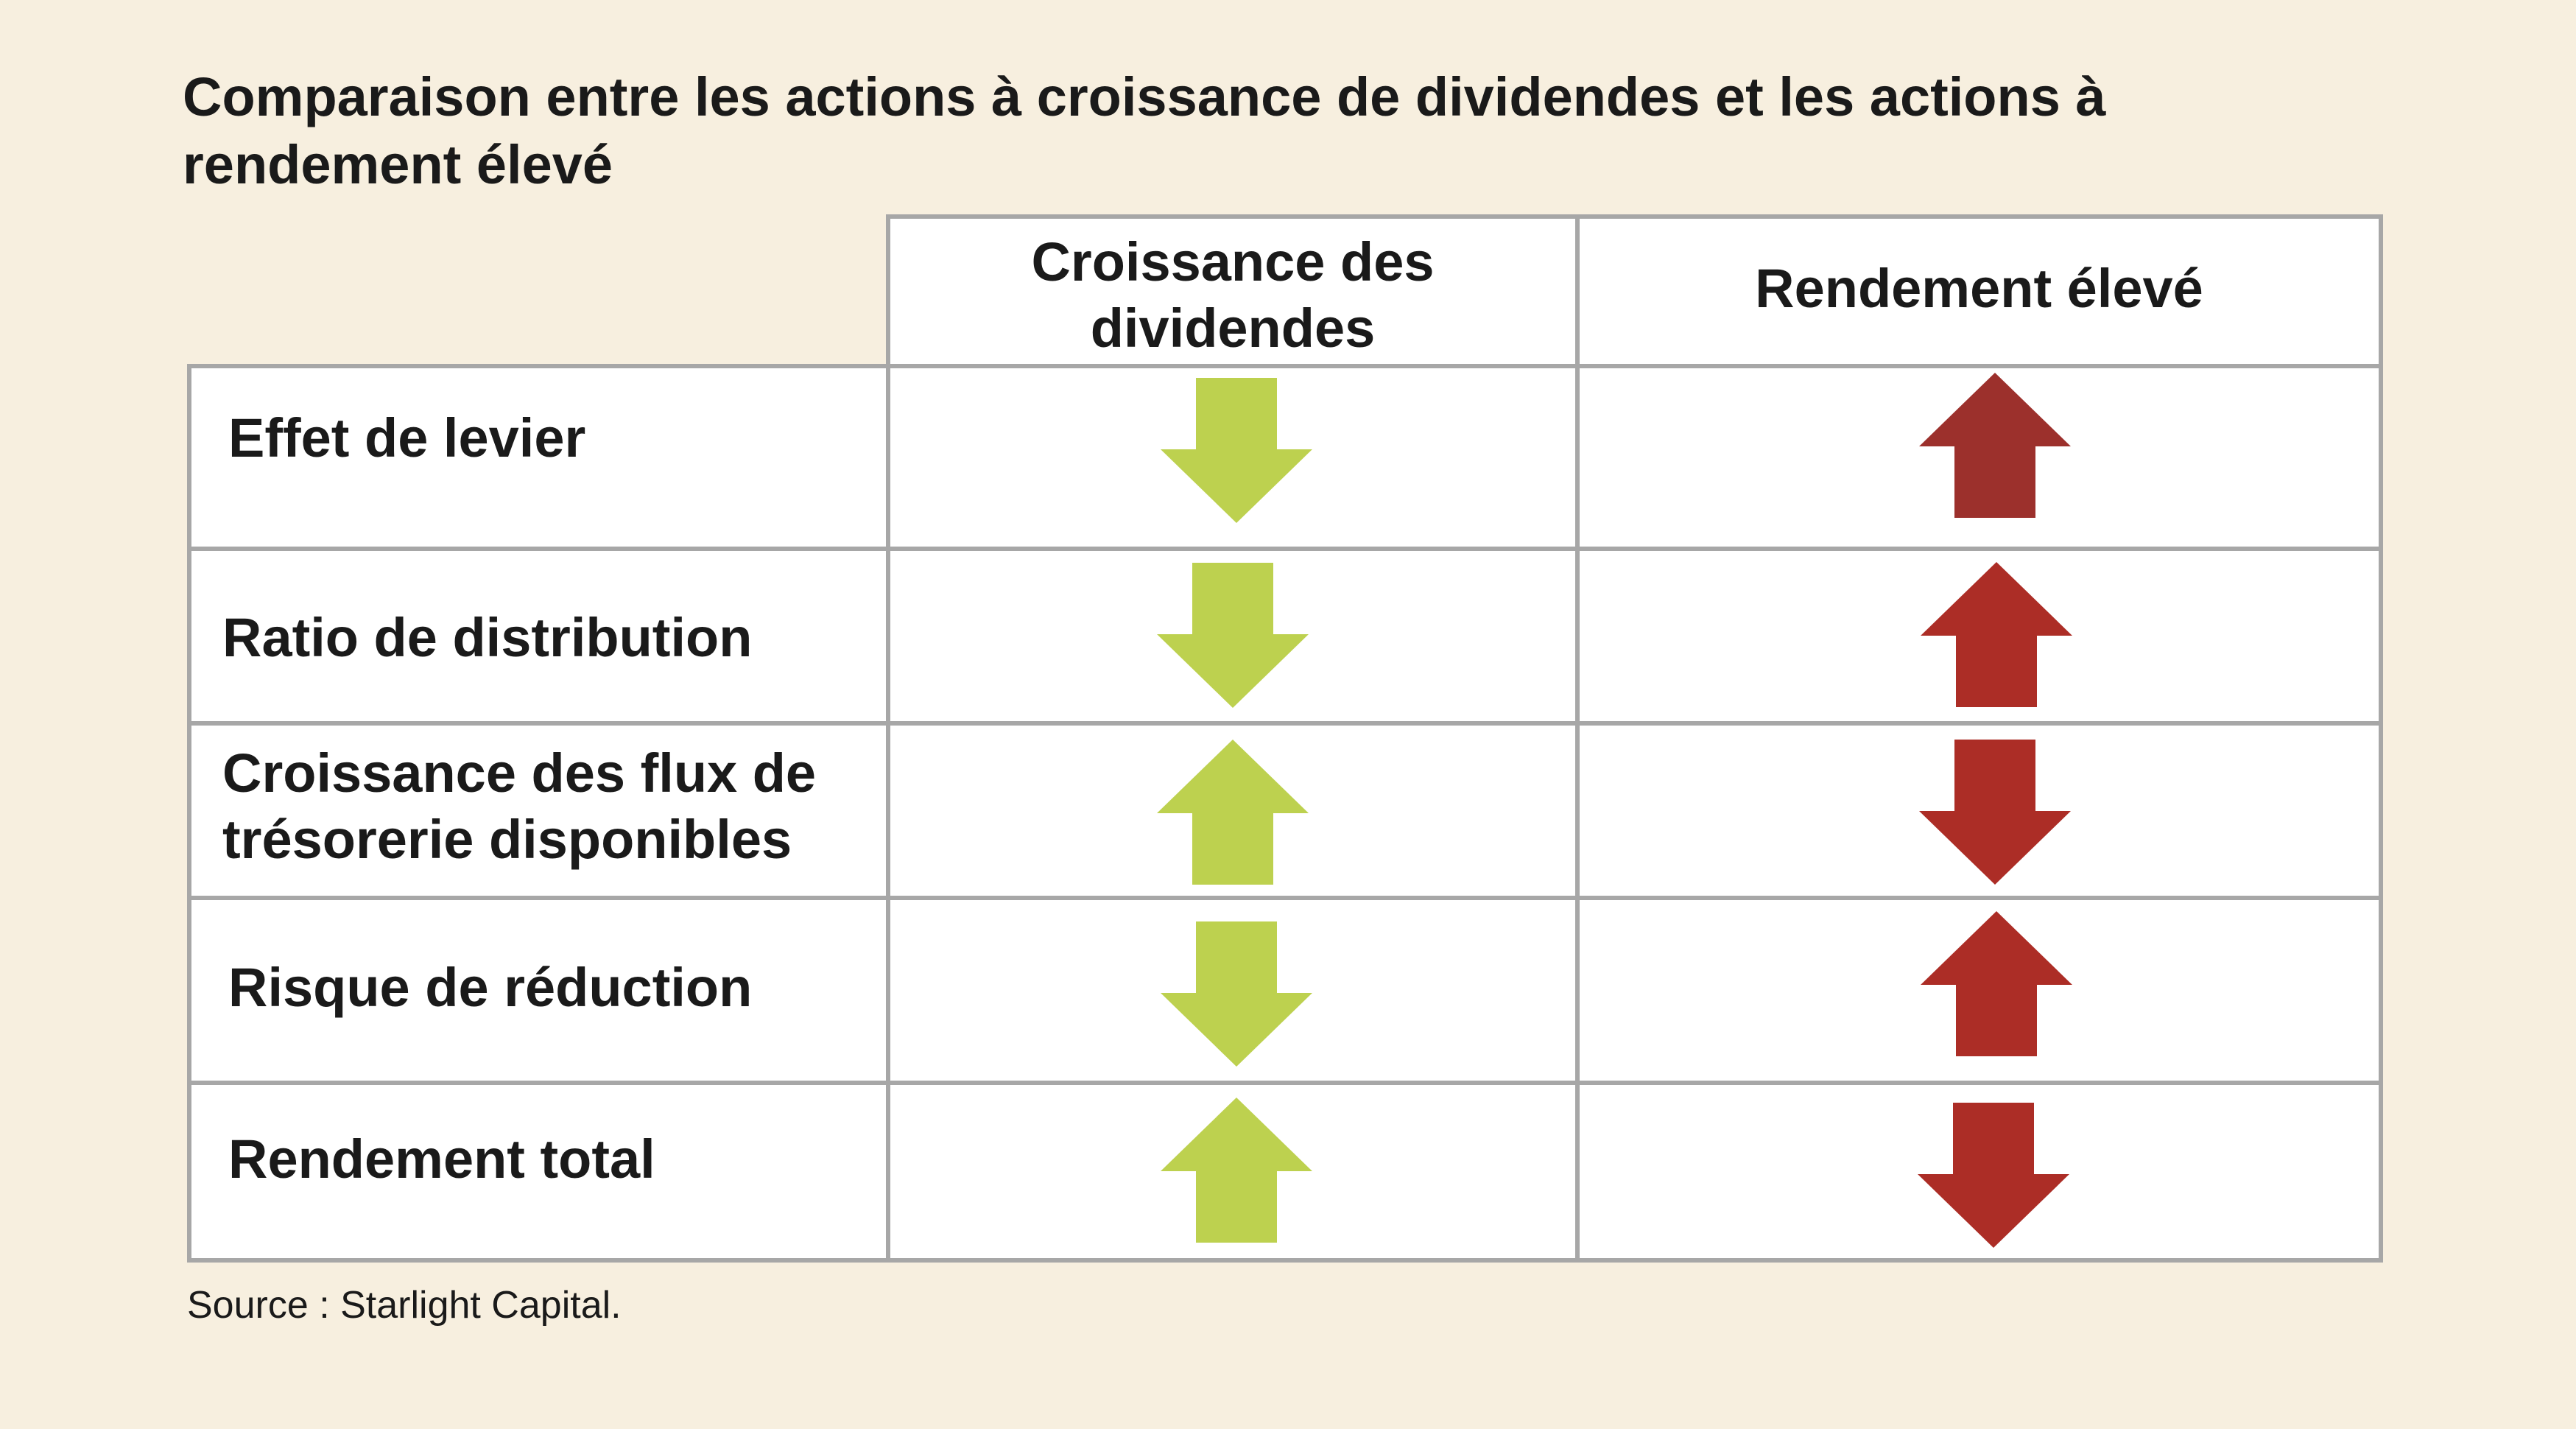  I want to click on row-label-cell: Rendement total, so click(538, 1172).